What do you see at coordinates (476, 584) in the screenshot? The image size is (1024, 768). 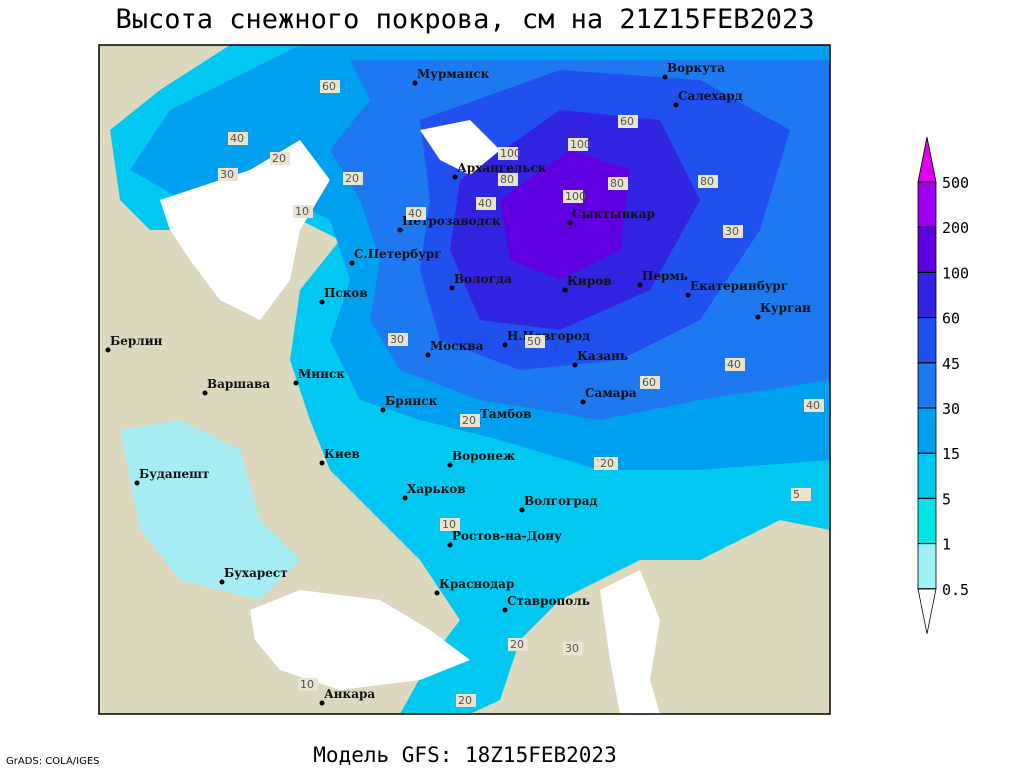 I see `city-label: Краснодар` at bounding box center [476, 584].